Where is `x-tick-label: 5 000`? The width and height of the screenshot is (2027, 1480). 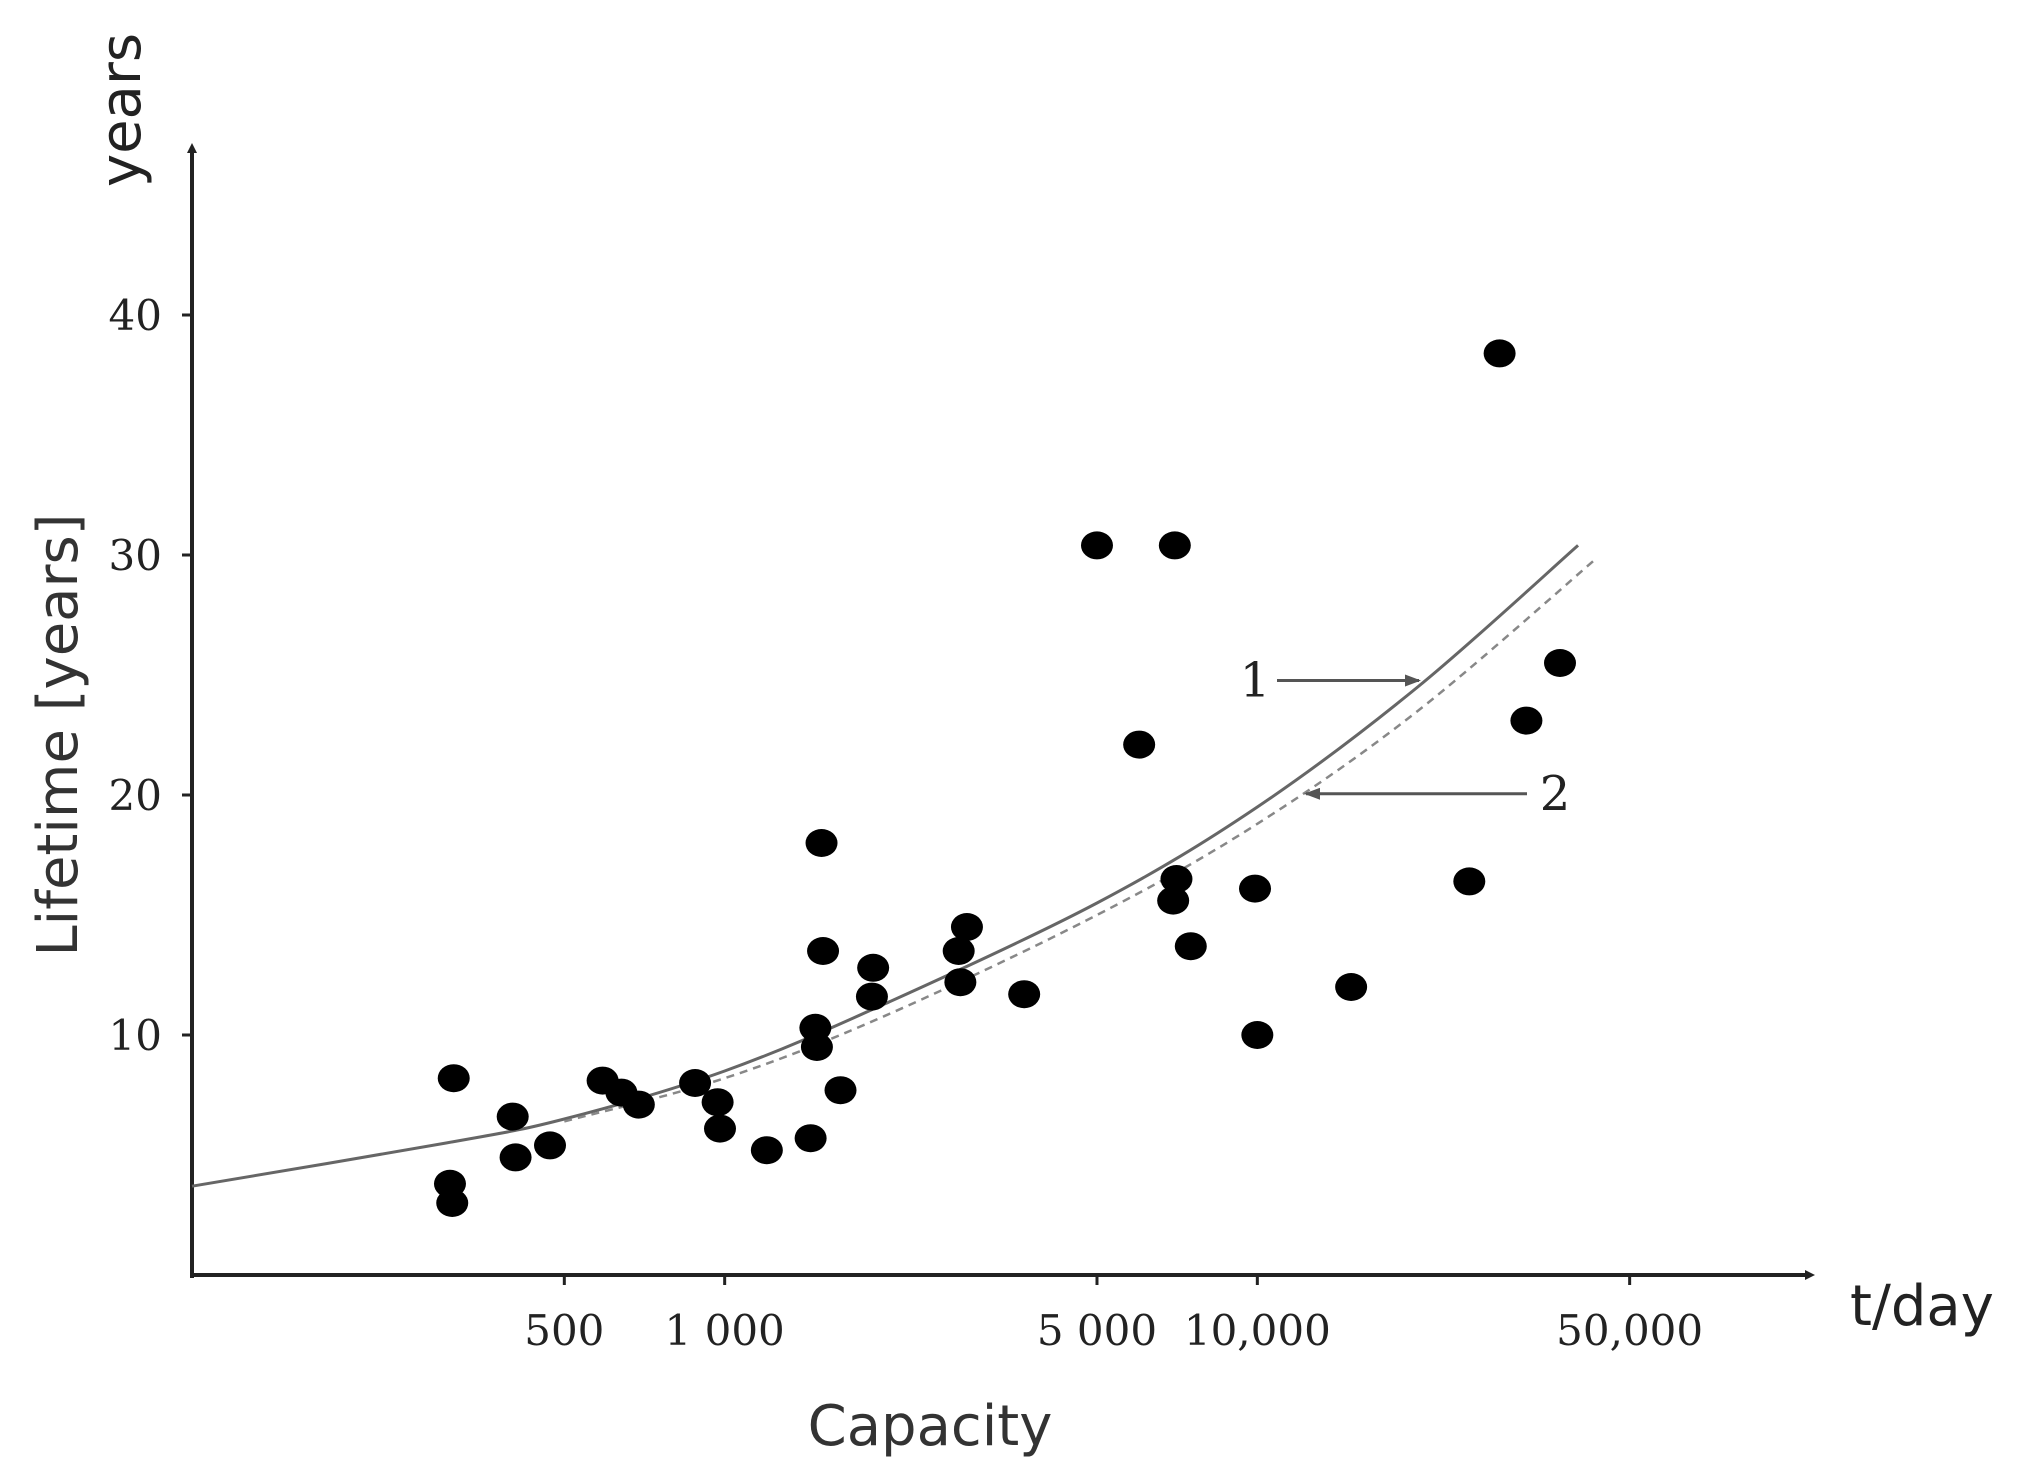
x-tick-label: 5 000 is located at coordinates (1097, 1330).